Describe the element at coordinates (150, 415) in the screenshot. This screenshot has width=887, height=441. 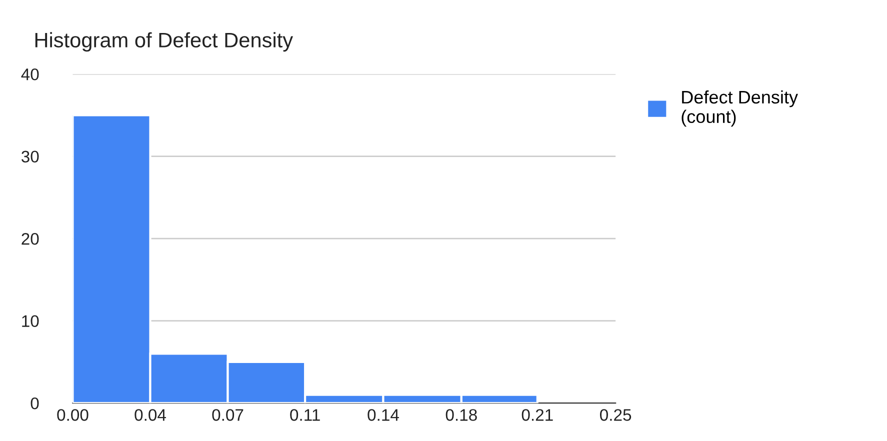
I see `x-tick-label: 0.04` at that location.